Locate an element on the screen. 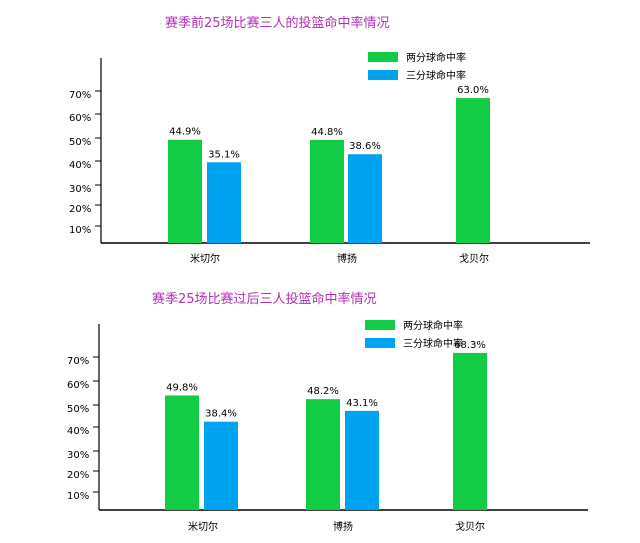 Image resolution: width=640 pixels, height=543 pixels. data-labels: 44.9% 35.1% 44.8% 38.6% 63.0% is located at coordinates (329, 122).